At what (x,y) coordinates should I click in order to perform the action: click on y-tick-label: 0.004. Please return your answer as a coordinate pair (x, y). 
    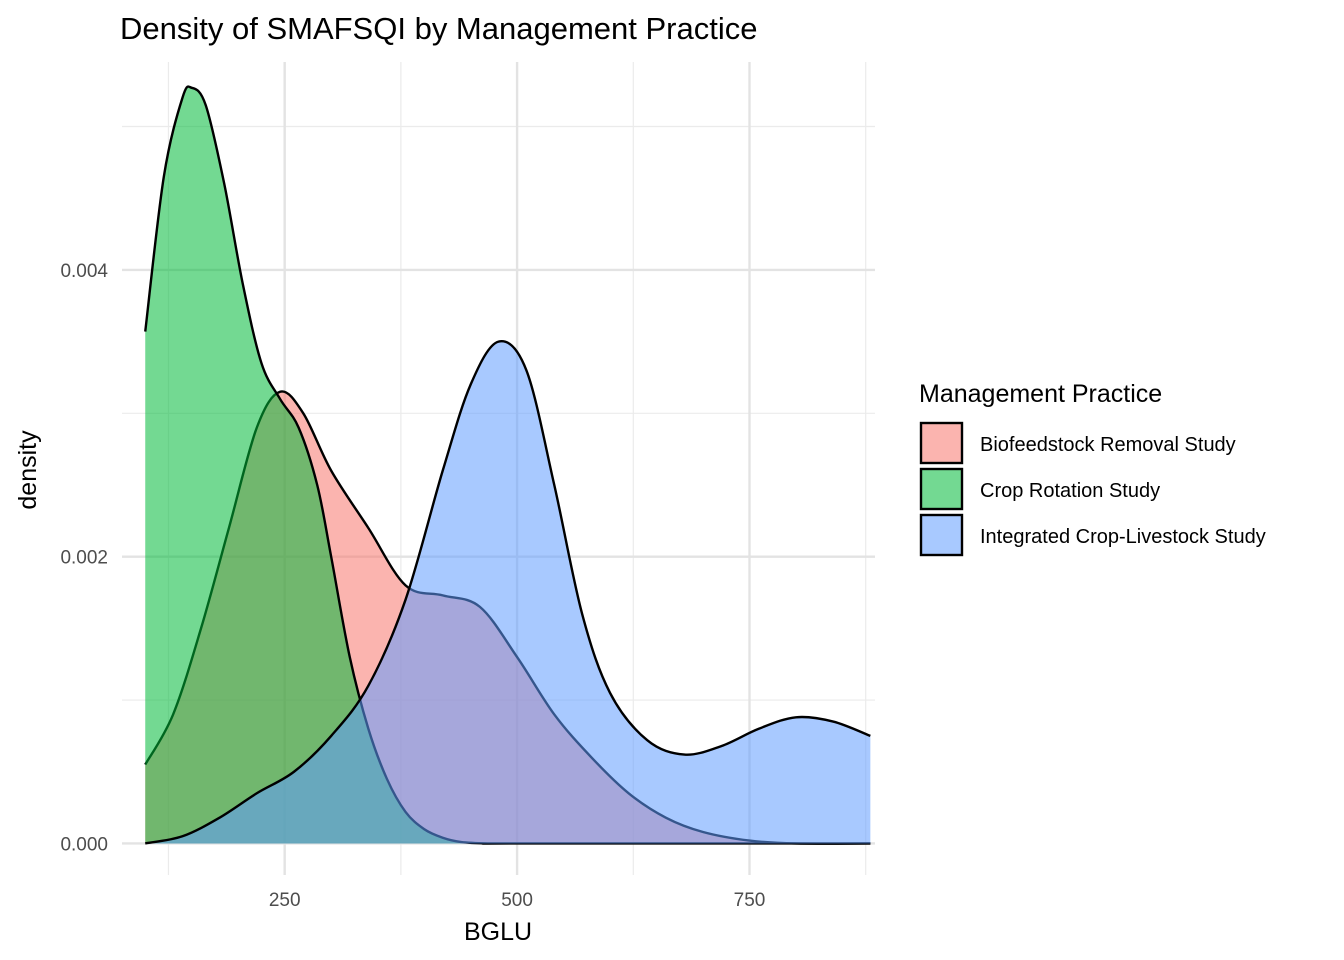
    Looking at the image, I should click on (84, 271).